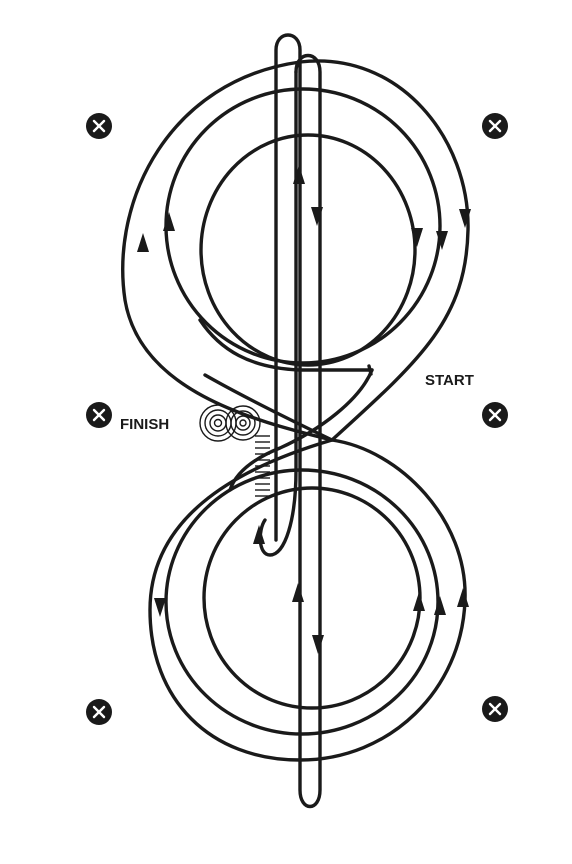 This screenshot has width=572, height=864. I want to click on cone-marker-top-left, so click(99, 126).